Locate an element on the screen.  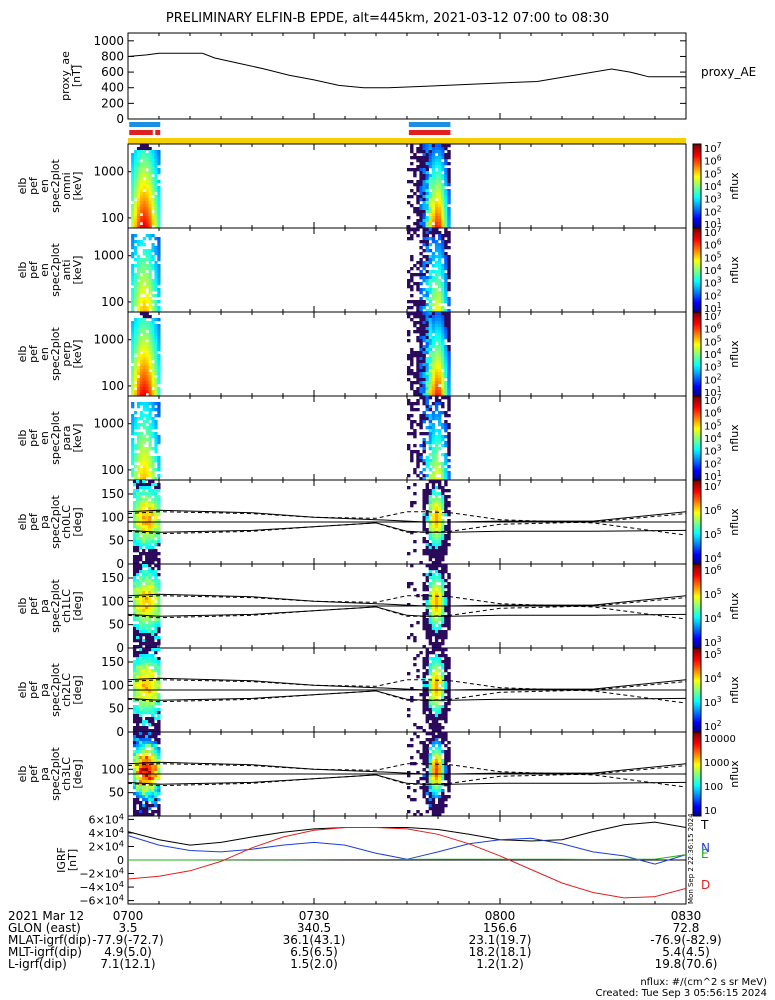
proxy-ae-ylabel-line: proxy_ae is located at coordinates (65, 76).